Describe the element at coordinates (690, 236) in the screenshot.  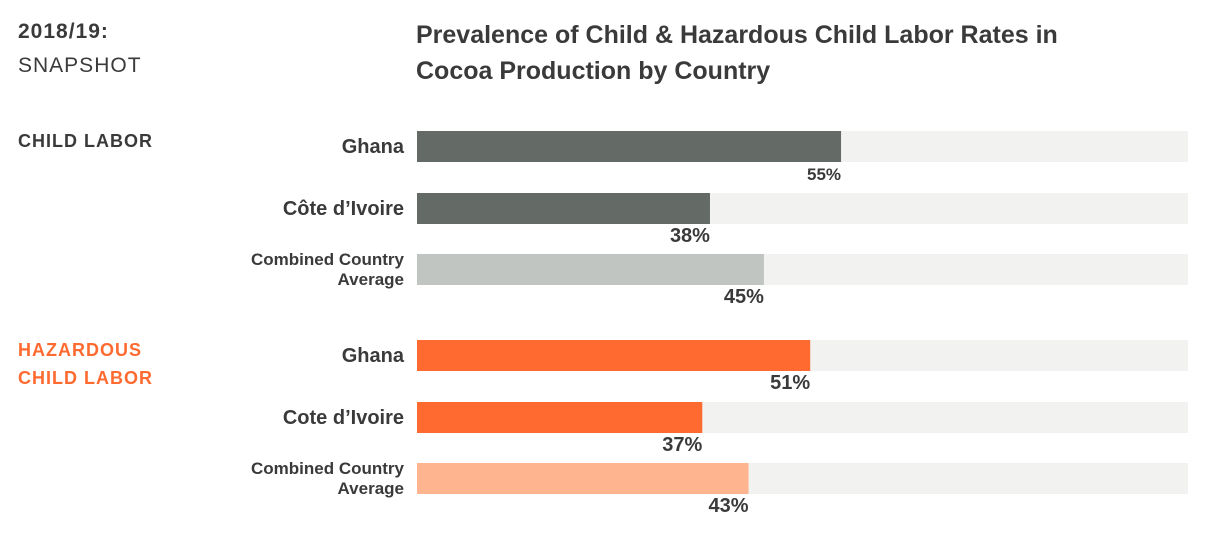
I see `value-label: 38%` at that location.